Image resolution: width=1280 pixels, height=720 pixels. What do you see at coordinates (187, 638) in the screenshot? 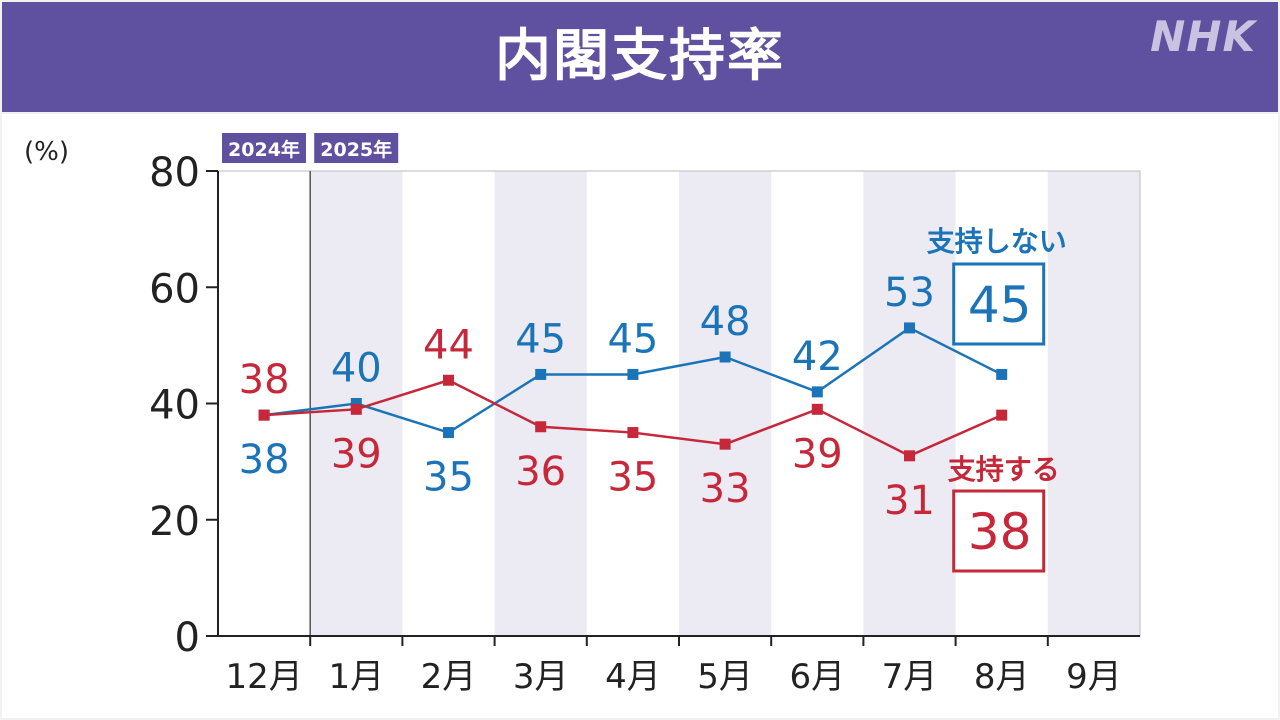
I see `y-tick-label: 0` at bounding box center [187, 638].